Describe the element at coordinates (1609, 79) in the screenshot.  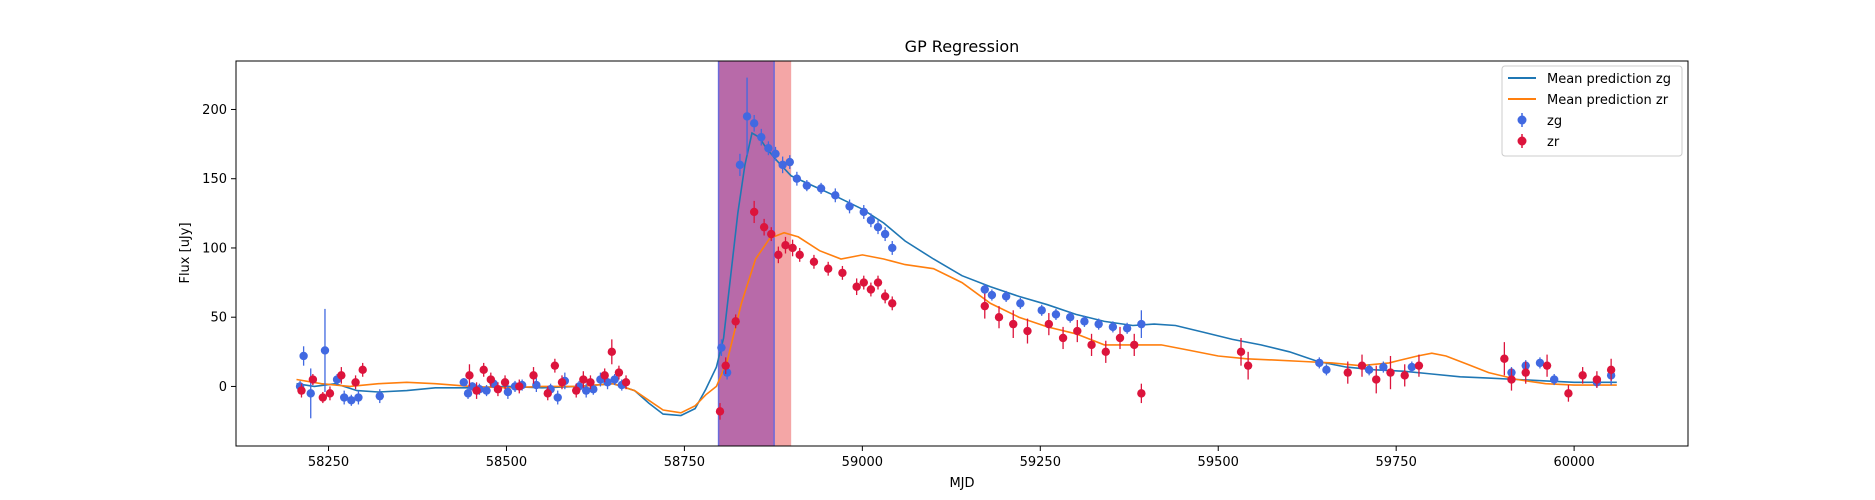
I see `legend-label-zg-line: Mean prediction zg` at that location.